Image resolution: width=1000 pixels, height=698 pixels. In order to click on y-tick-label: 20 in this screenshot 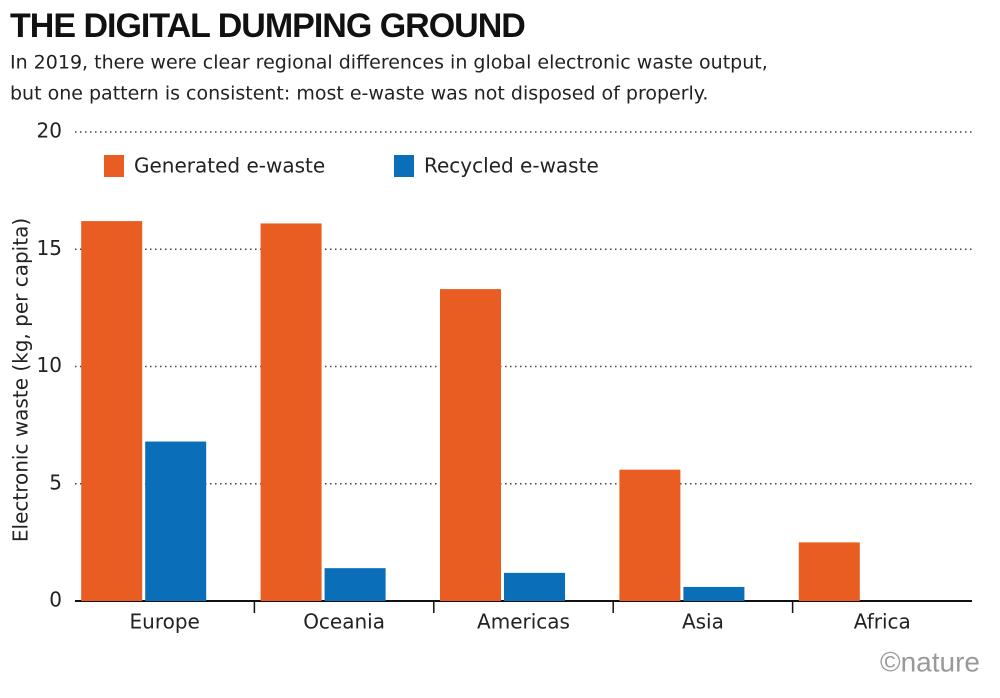, I will do `click(49, 131)`.